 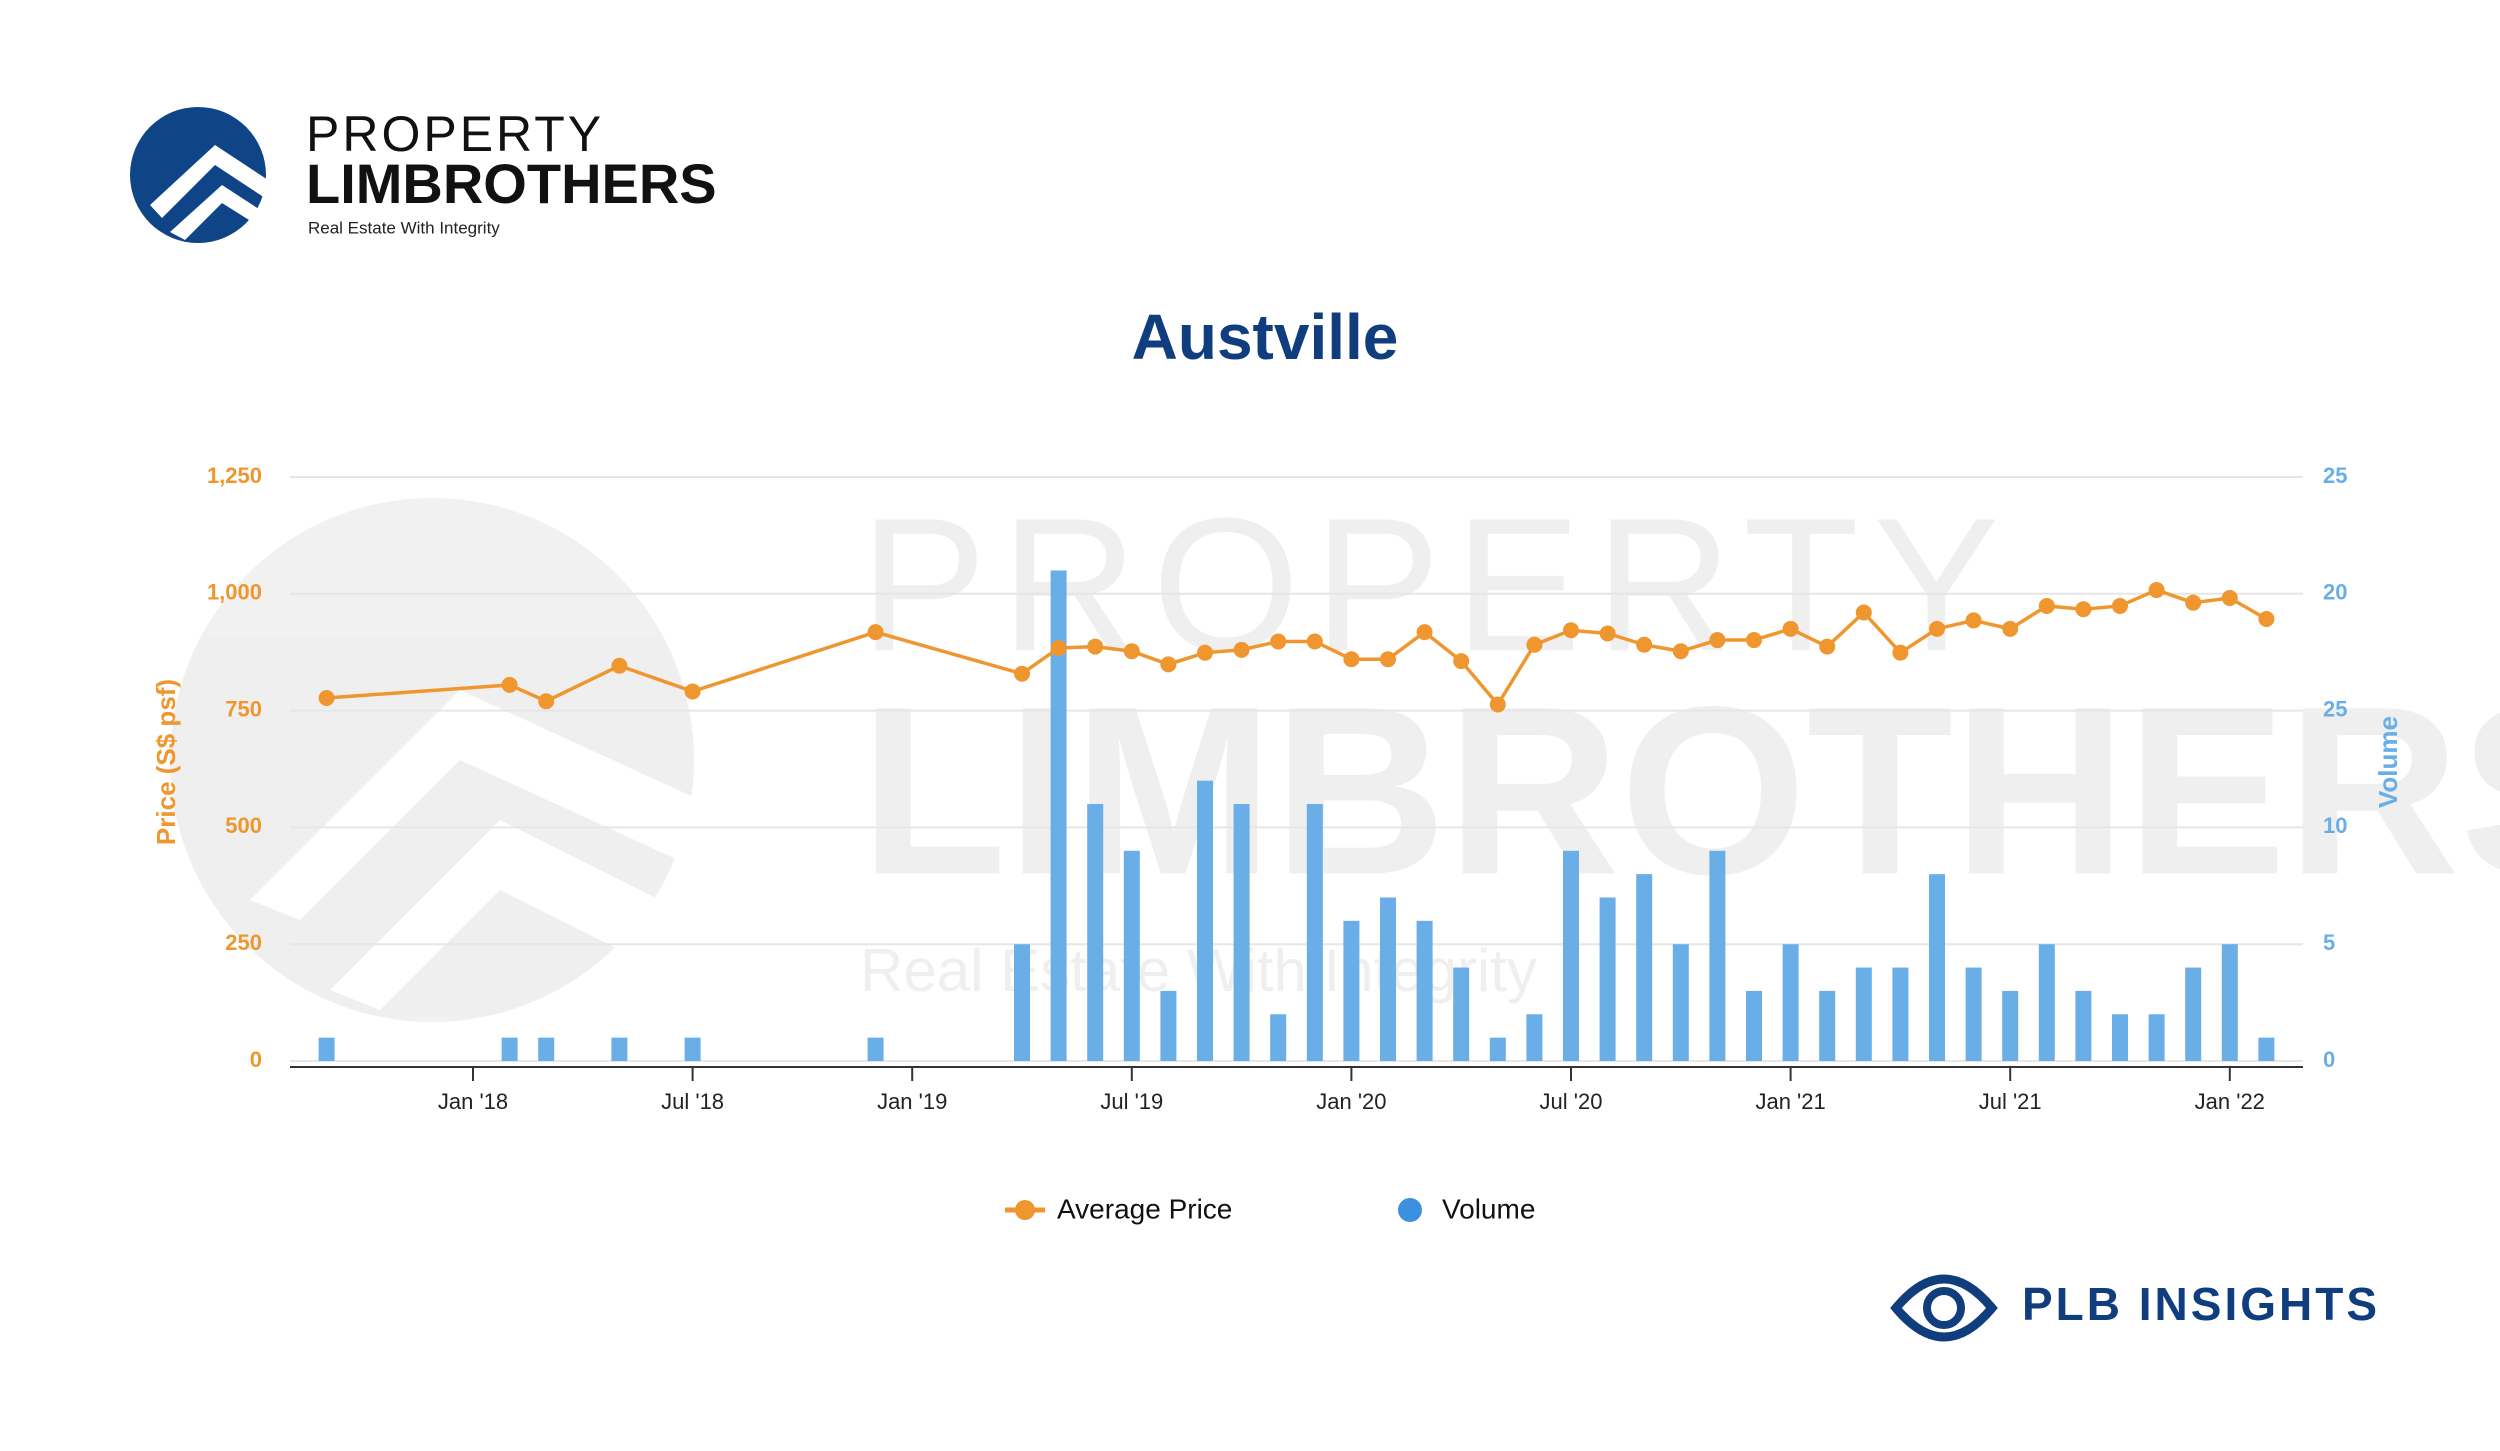 I want to click on y2-tick-label: 5, so click(x=2329, y=942).